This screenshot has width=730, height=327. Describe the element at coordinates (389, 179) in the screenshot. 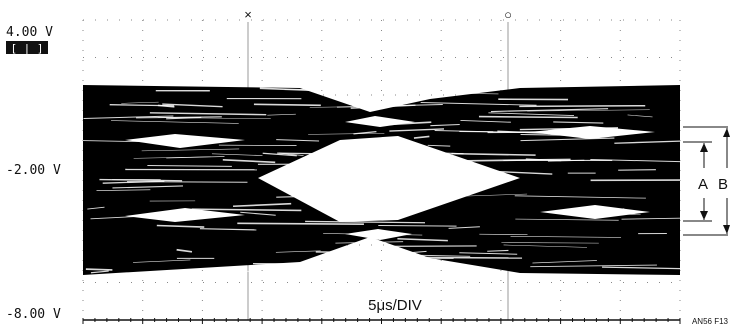

I see `eye-opening-center` at that location.